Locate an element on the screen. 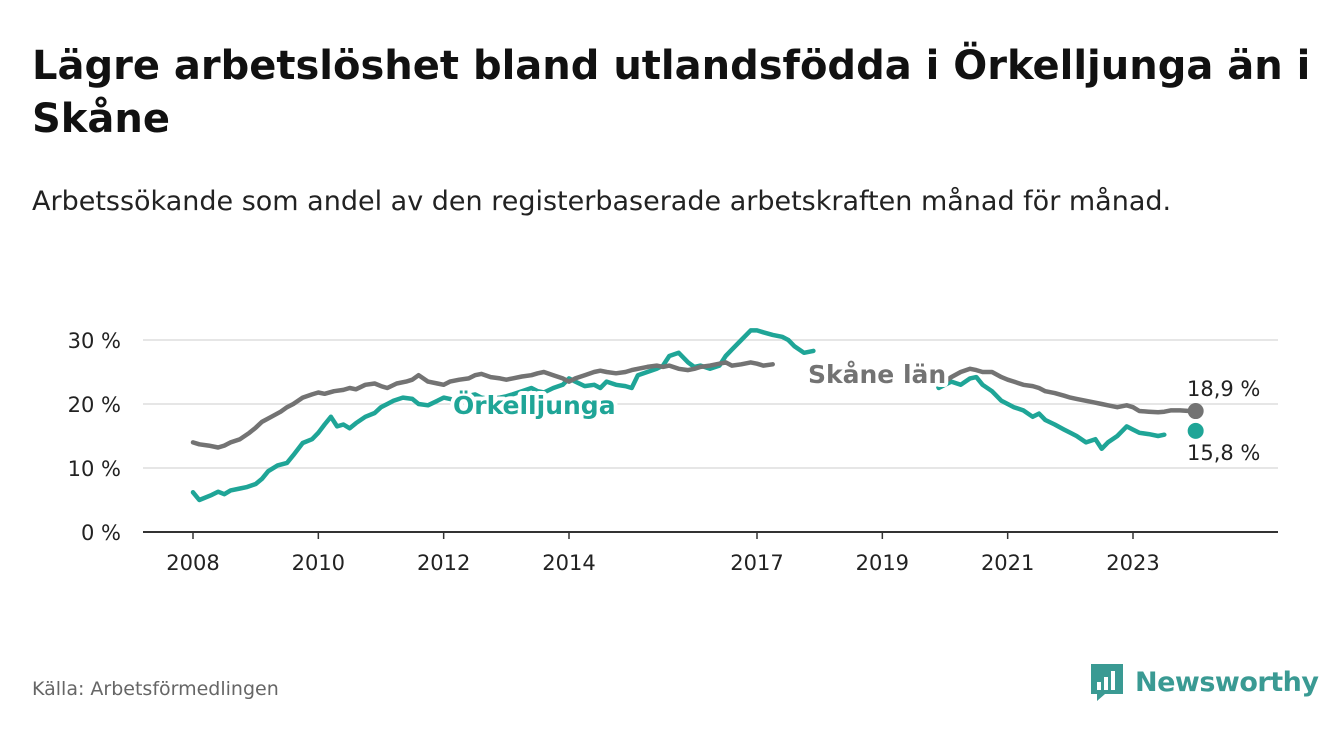 This screenshot has height=734, width=1340. x-tick-label: 2012 is located at coordinates (443, 563).